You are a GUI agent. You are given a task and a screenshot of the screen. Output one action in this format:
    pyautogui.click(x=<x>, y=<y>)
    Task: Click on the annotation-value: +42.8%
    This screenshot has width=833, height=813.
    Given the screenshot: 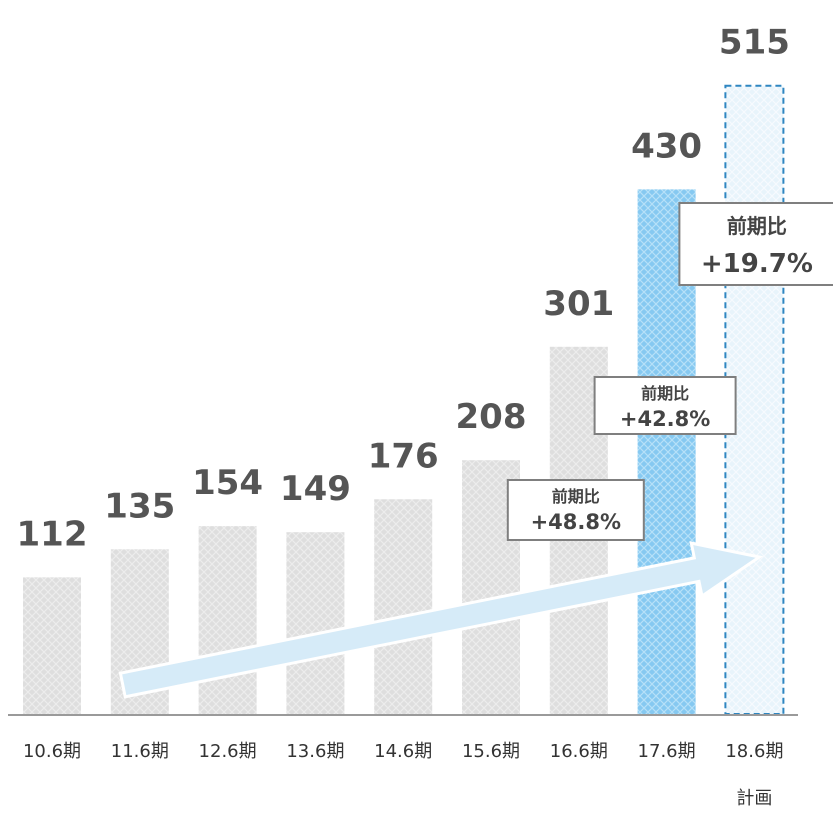 What is the action you would take?
    pyautogui.click(x=665, y=419)
    